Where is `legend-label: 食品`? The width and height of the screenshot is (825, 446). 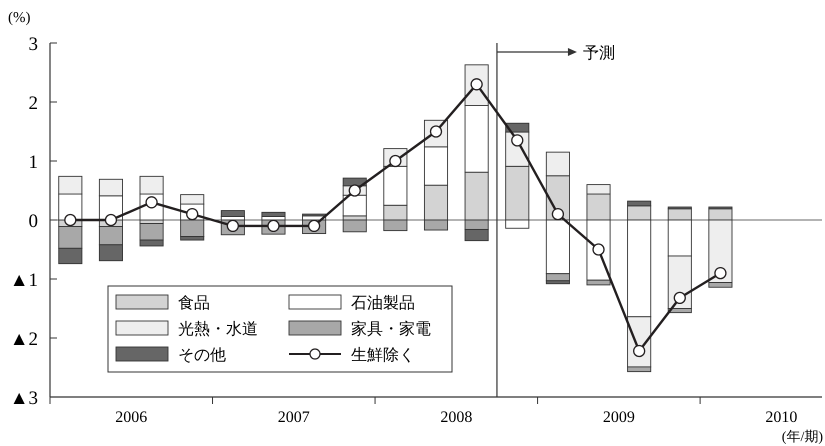 legend-label: 食品 is located at coordinates (194, 303).